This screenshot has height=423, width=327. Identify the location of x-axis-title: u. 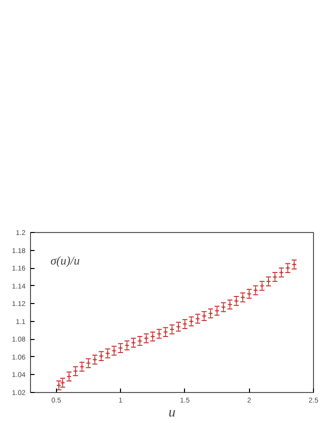
(172, 413).